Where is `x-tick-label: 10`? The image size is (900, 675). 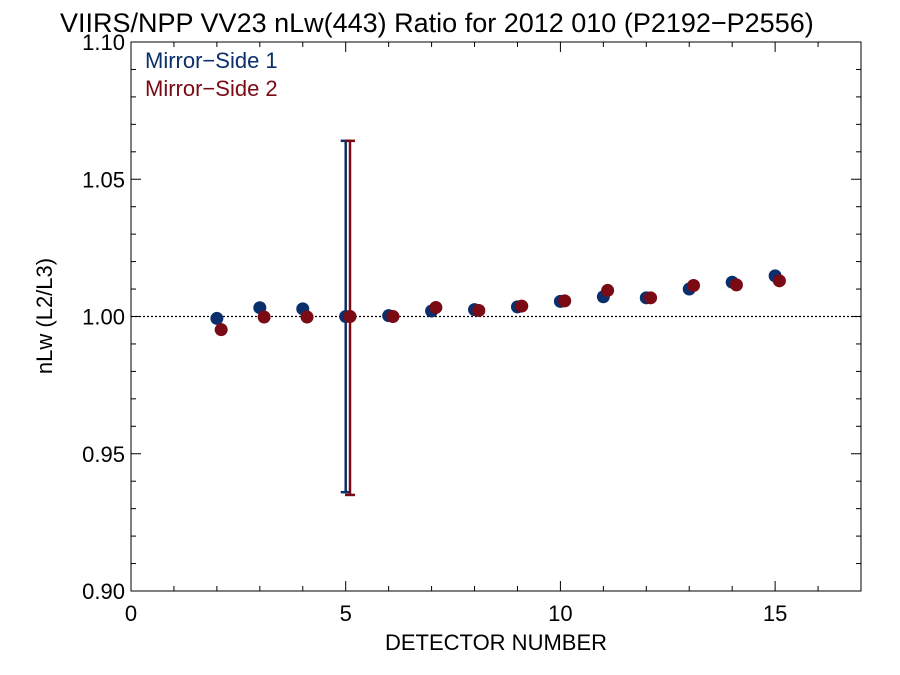
x-tick-label: 10 is located at coordinates (560, 613).